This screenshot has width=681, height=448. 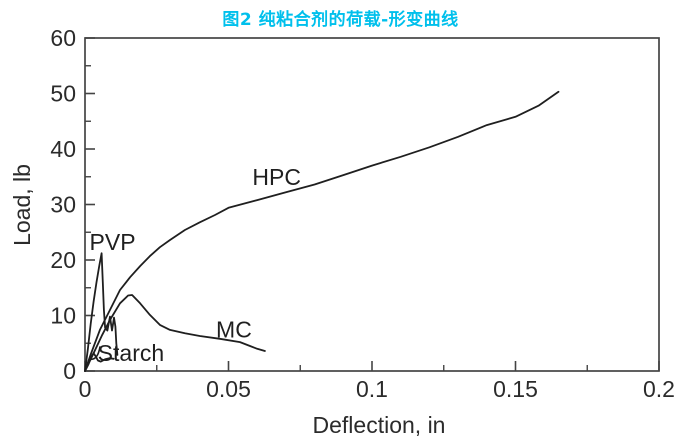 I want to click on curve-label-pvp: PVP, so click(x=113, y=242).